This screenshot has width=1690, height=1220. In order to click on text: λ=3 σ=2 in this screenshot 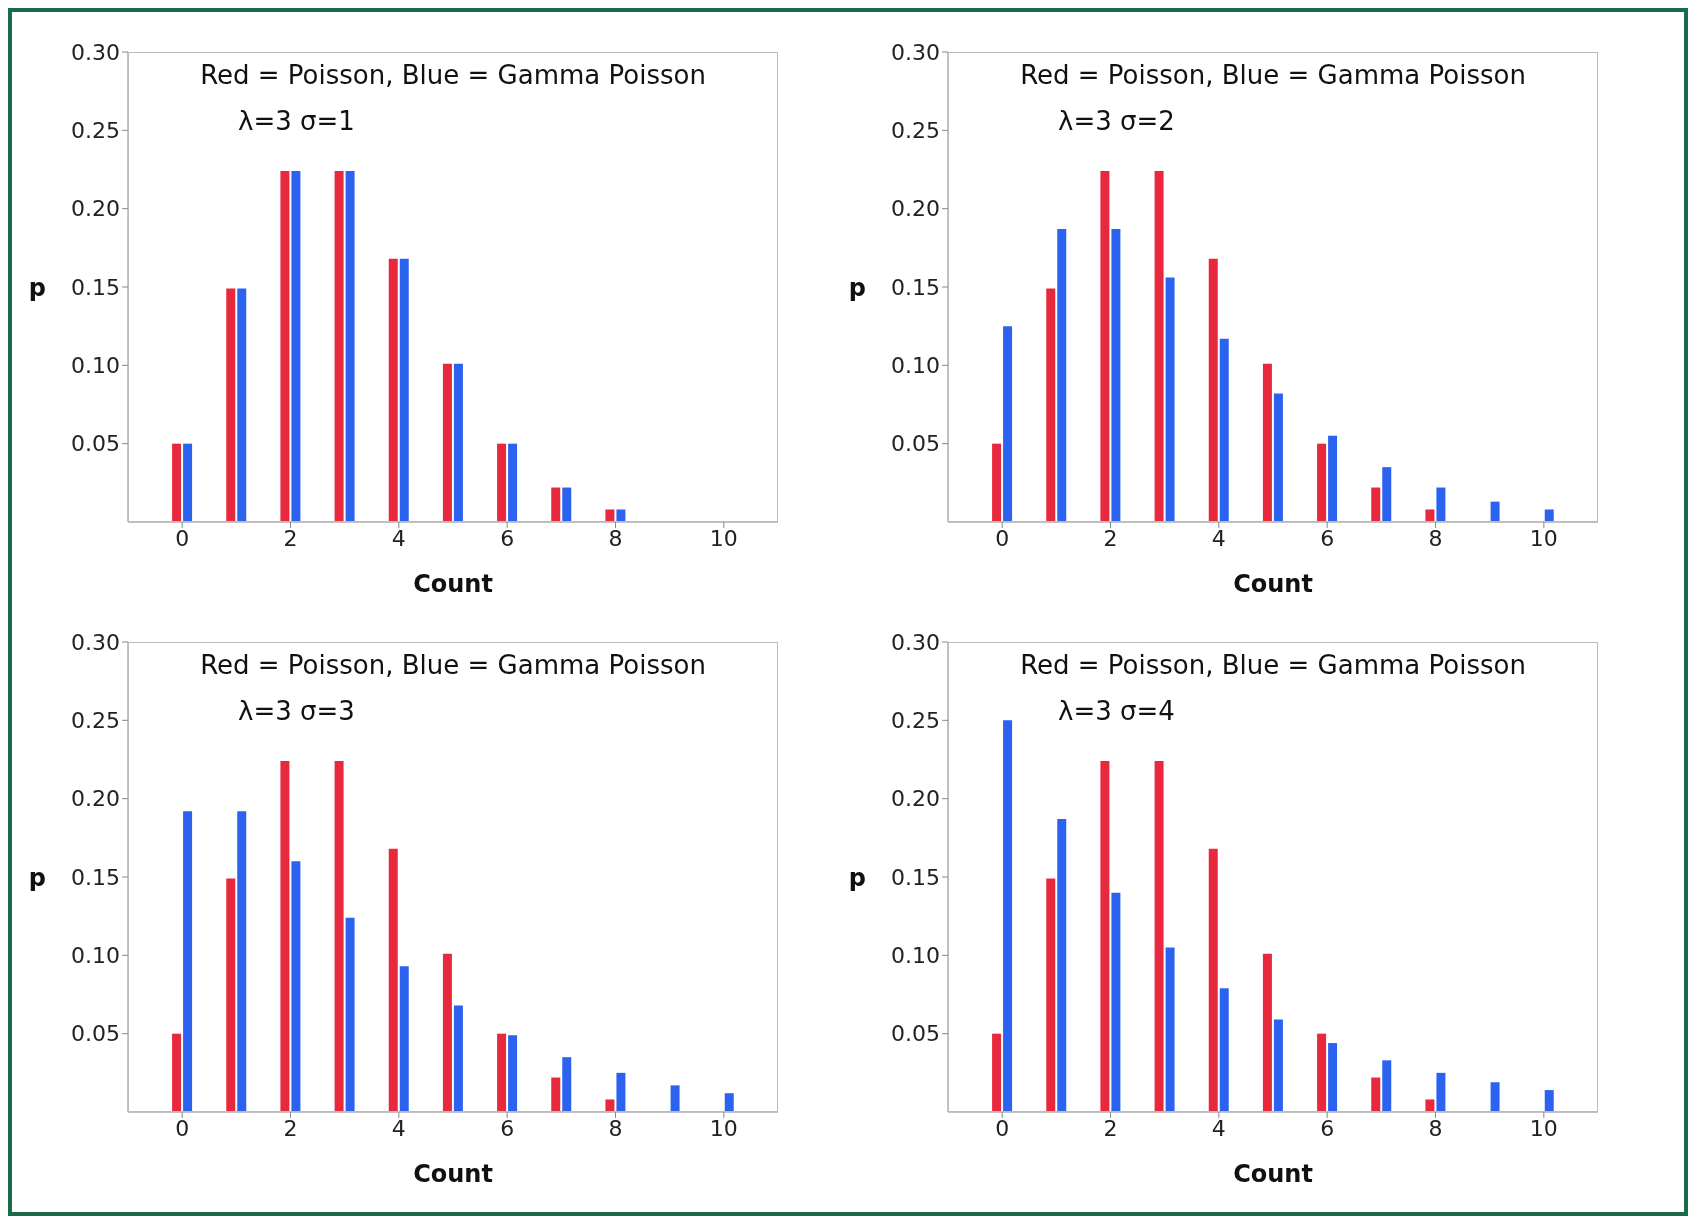, I will do `click(1116, 121)`.